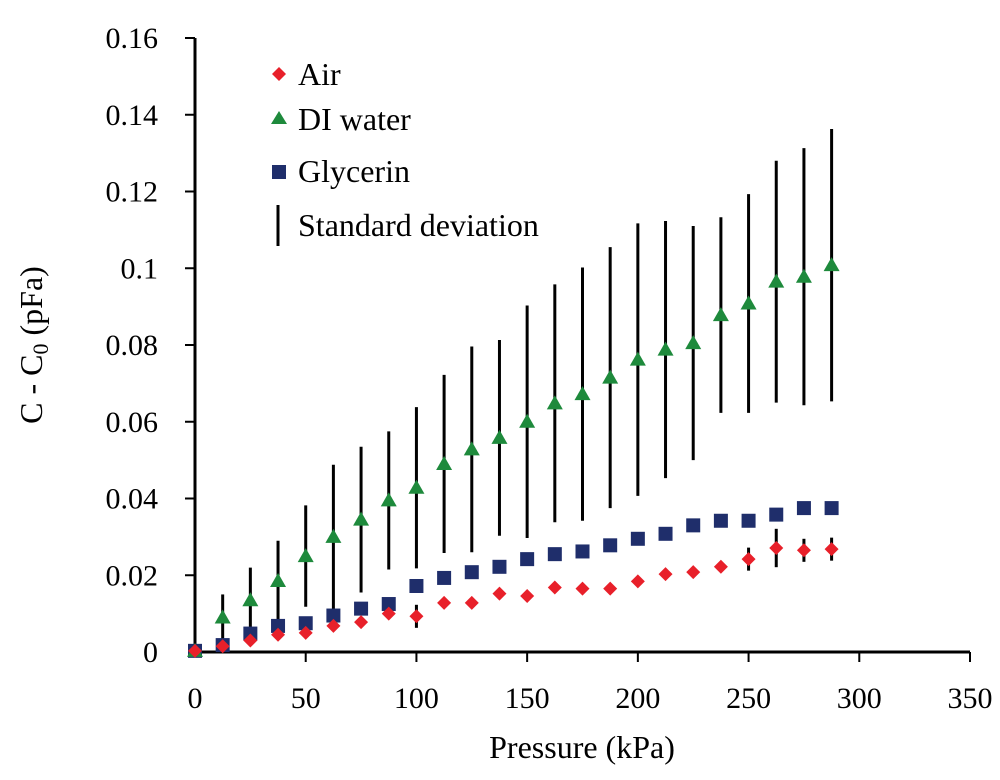  Describe the element at coordinates (31, 304) in the screenshot. I see `y-axis-title-unit: (pFa)` at that location.